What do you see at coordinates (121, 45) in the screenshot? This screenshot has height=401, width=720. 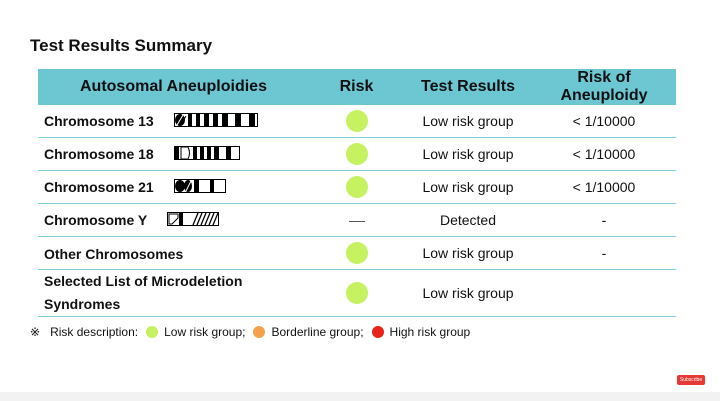 I see `page-title: Test Results Summary` at bounding box center [121, 45].